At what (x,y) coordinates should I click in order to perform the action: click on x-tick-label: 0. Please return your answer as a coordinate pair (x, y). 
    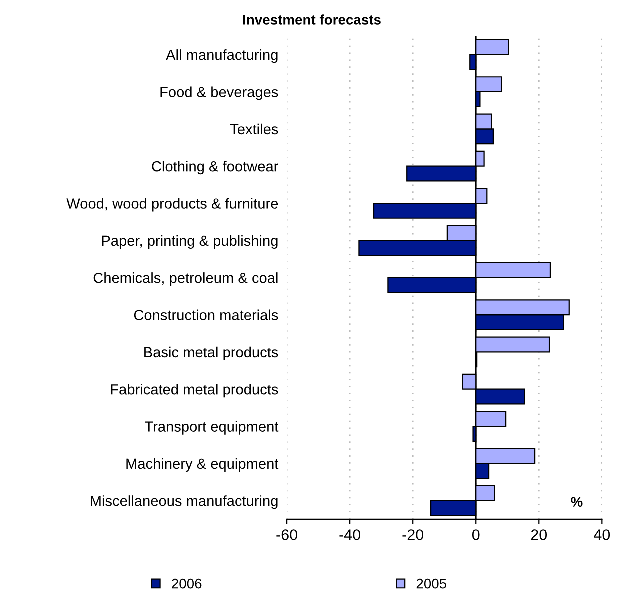
    Looking at the image, I should click on (476, 535).